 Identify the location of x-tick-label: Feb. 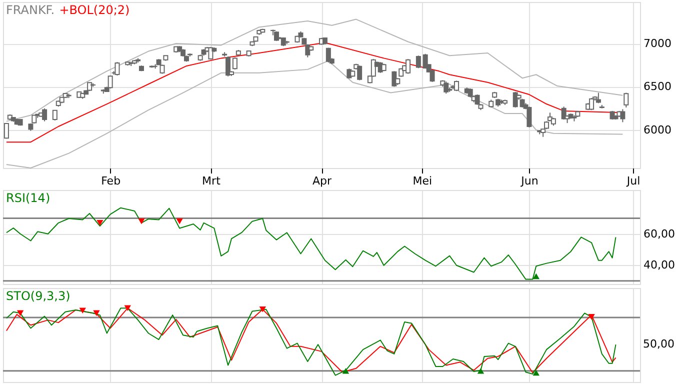
(111, 181).